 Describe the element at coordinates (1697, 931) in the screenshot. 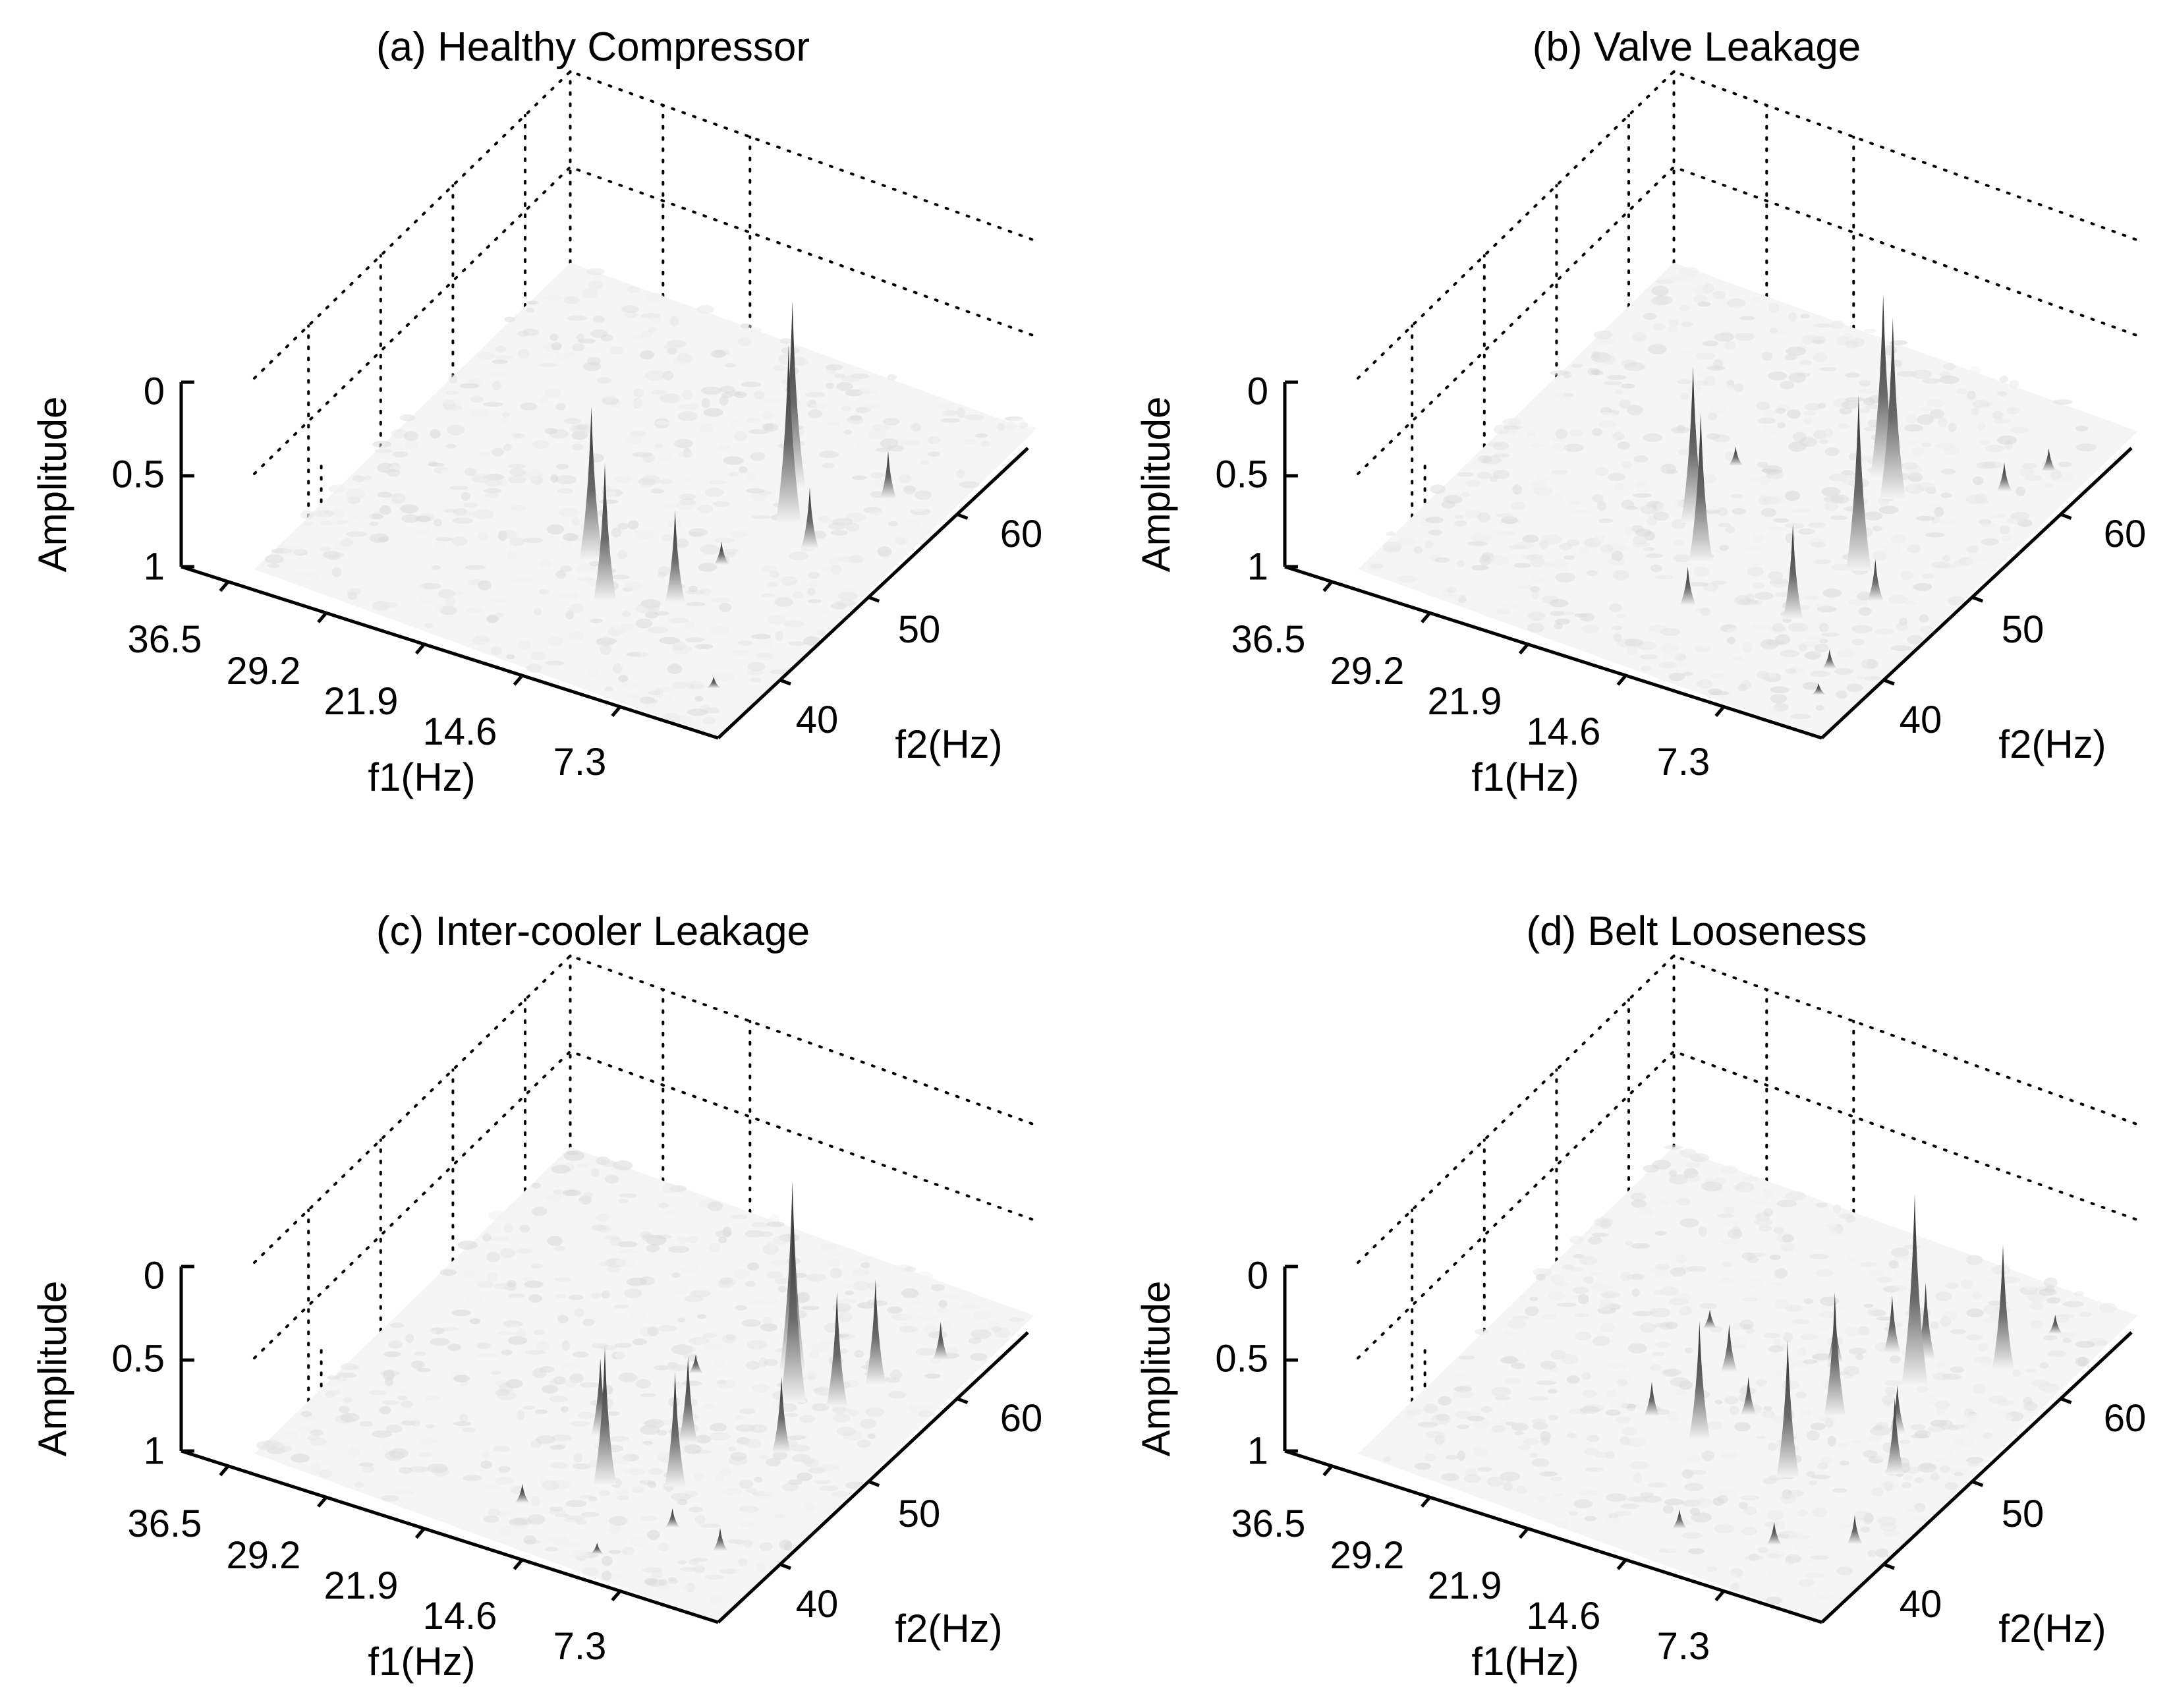

I see `panel-title: (d) Belt Looseness` at that location.